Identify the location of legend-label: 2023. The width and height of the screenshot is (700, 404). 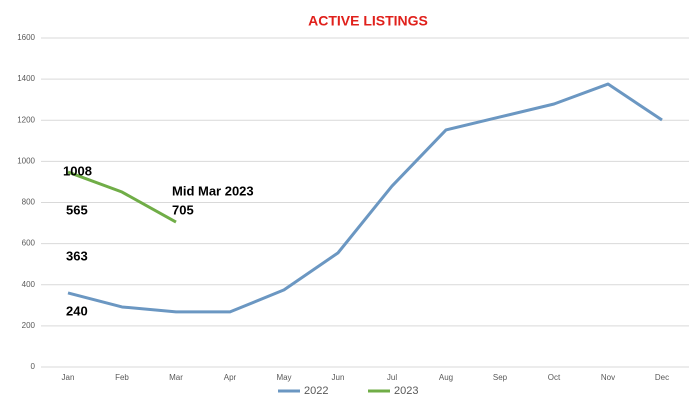
(406, 391).